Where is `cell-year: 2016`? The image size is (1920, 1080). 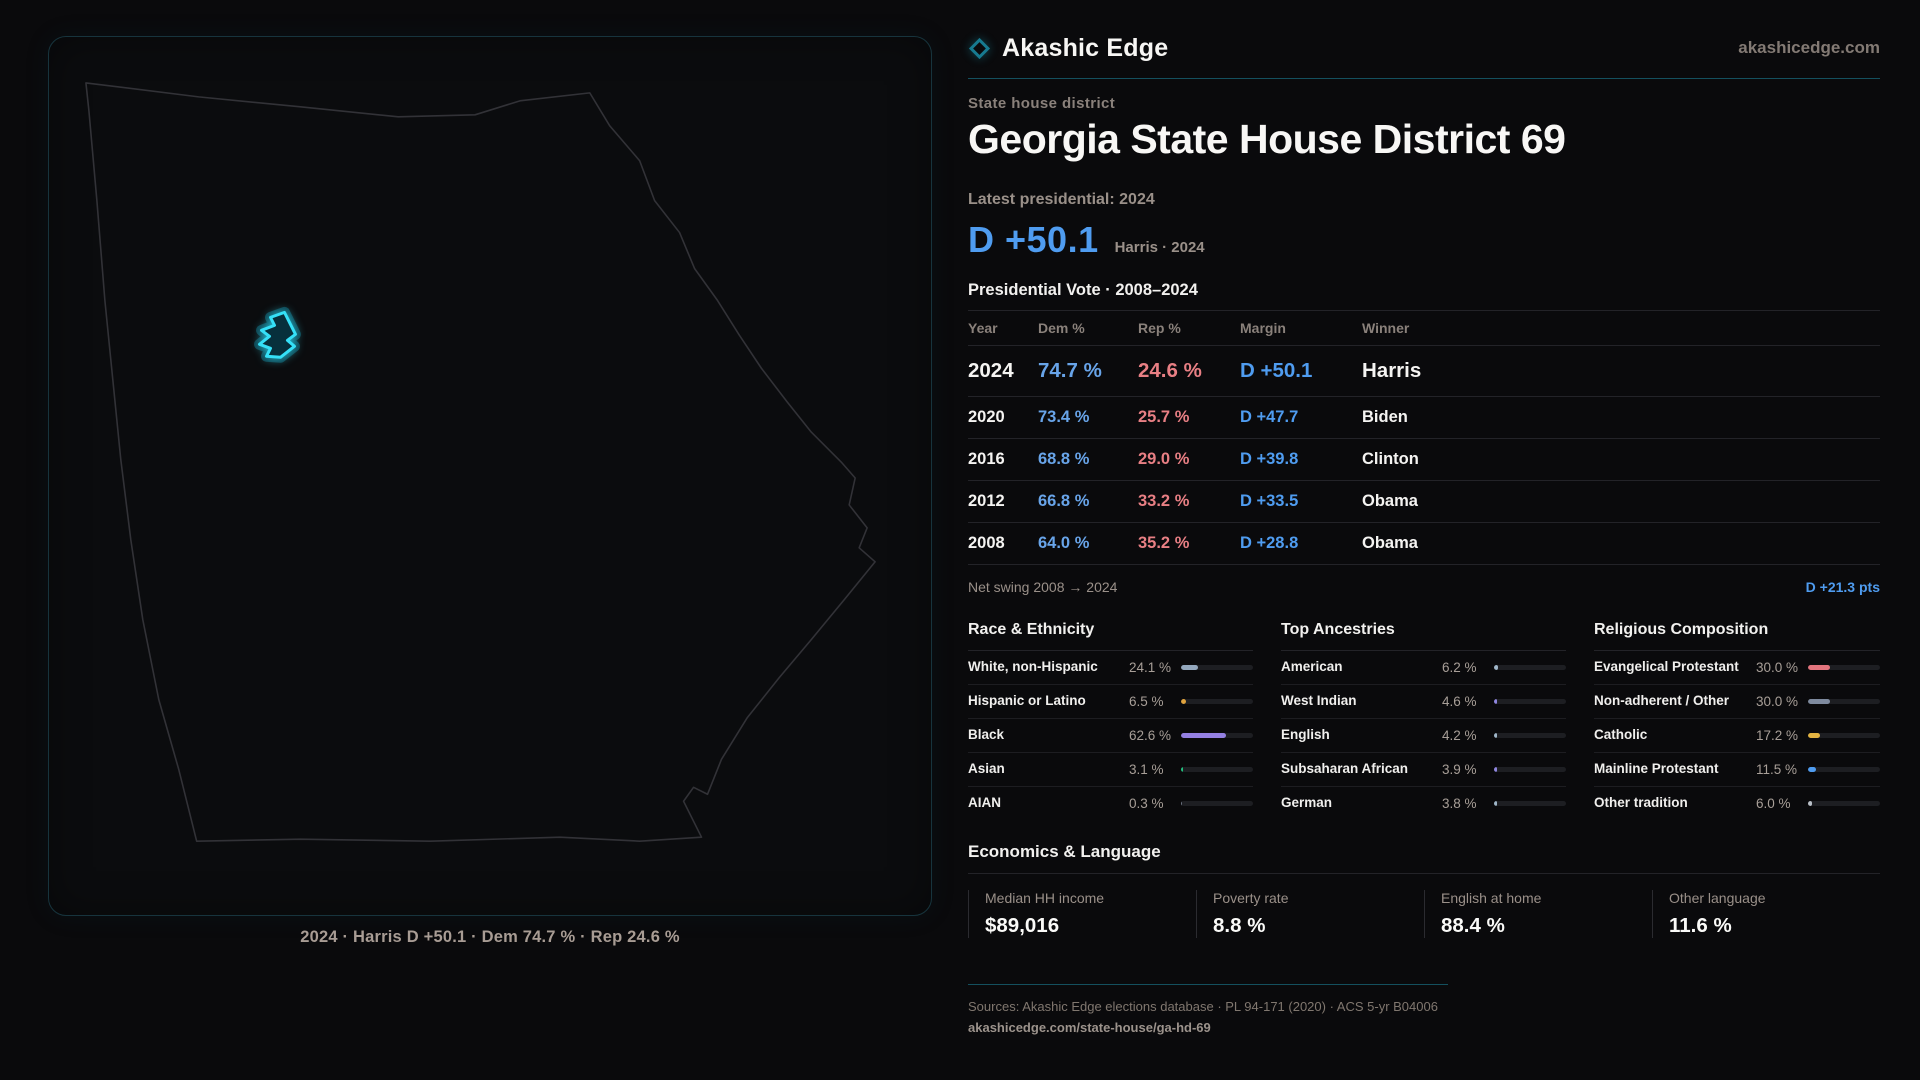
cell-year: 2016 is located at coordinates (986, 459).